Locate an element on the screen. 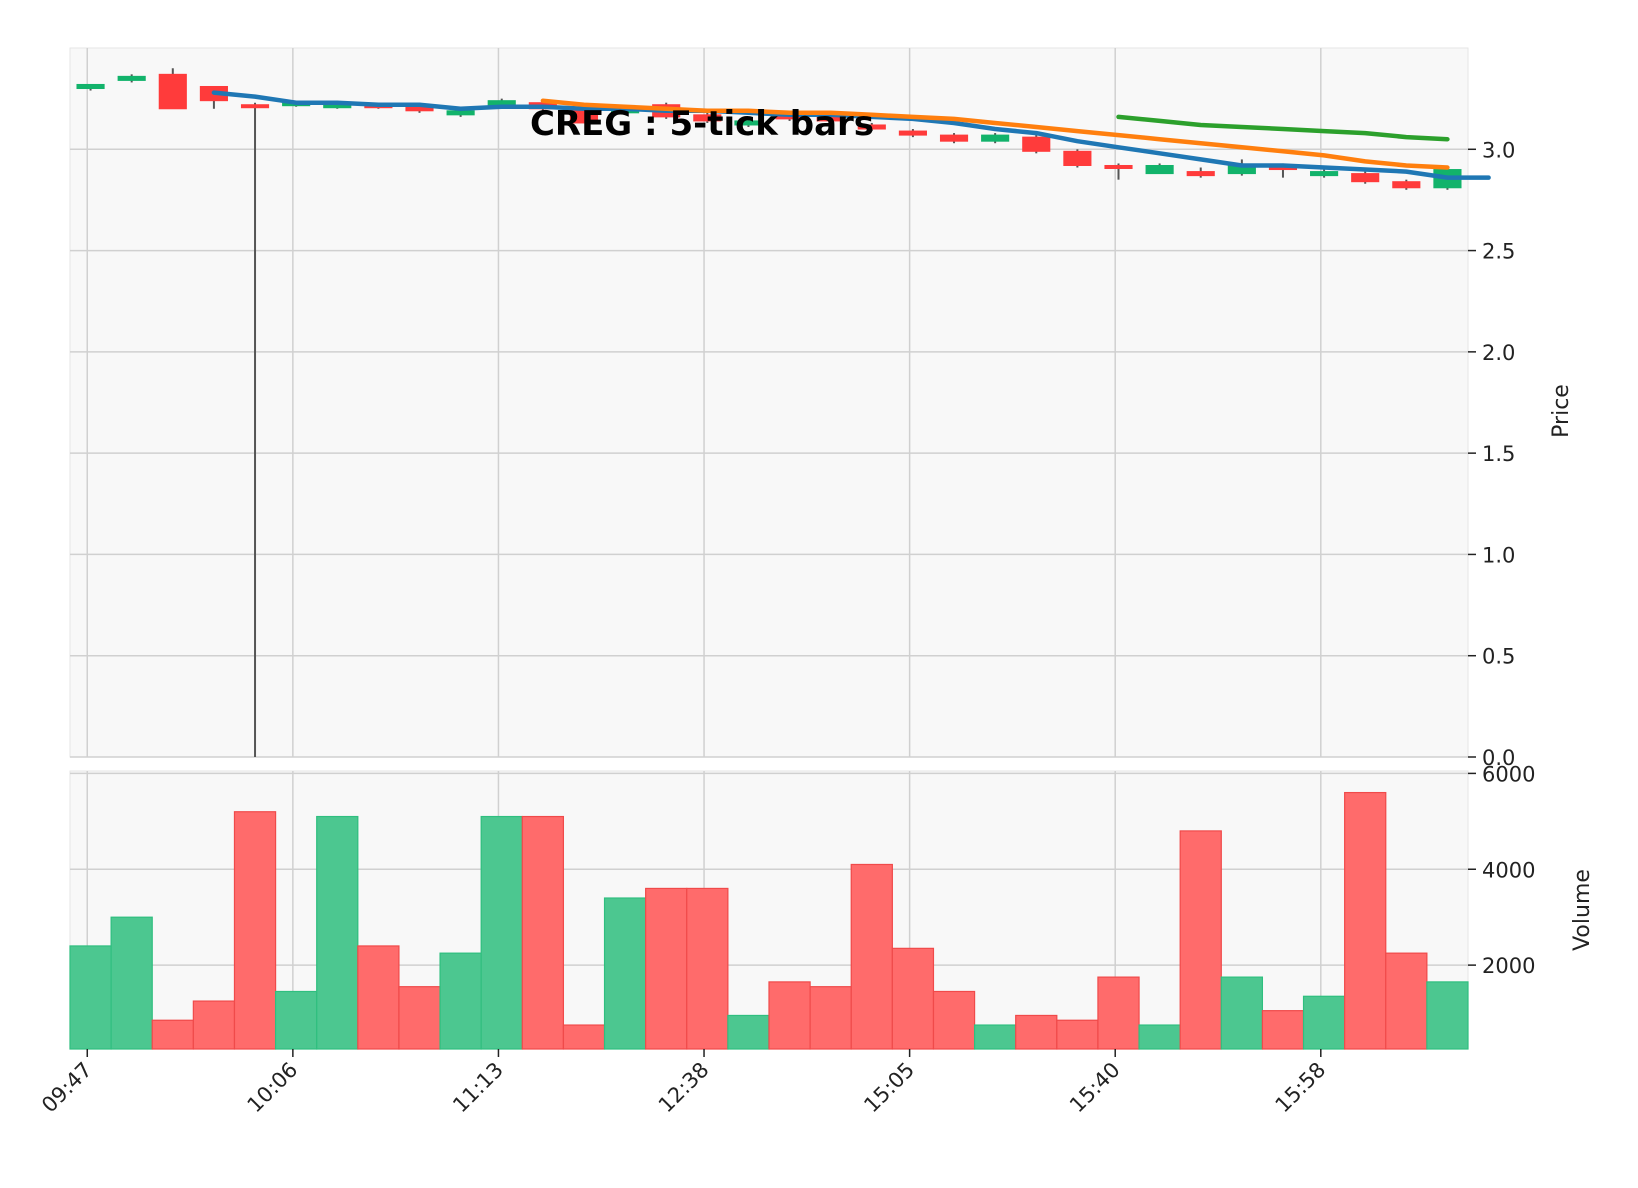  price-tick-label: 2.5 is located at coordinates (1498, 252).